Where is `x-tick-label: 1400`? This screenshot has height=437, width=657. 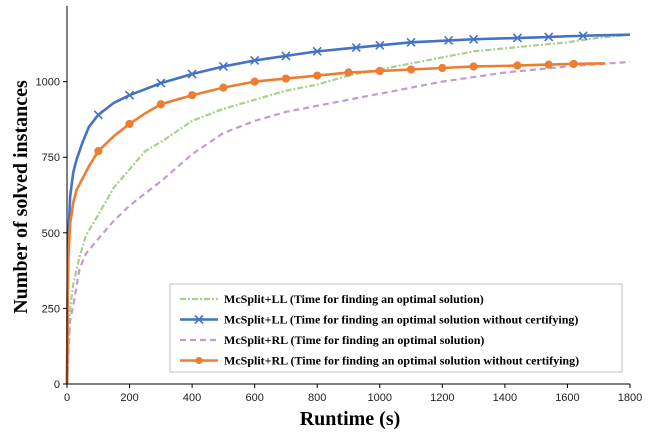 x-tick-label: 1400 is located at coordinates (505, 398).